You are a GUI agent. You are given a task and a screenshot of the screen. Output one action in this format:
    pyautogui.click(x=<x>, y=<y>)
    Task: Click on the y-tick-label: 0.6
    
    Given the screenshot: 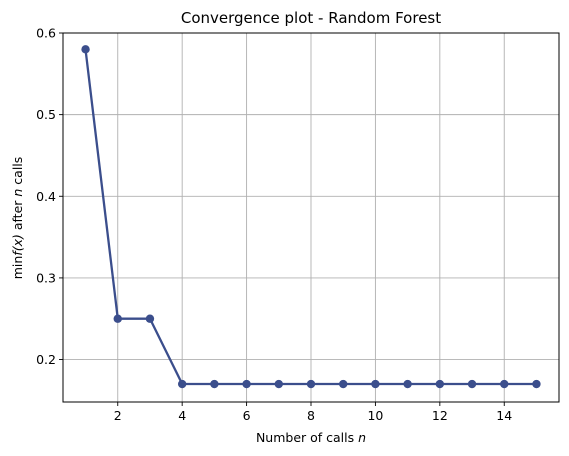 What is the action you would take?
    pyautogui.click(x=46, y=33)
    